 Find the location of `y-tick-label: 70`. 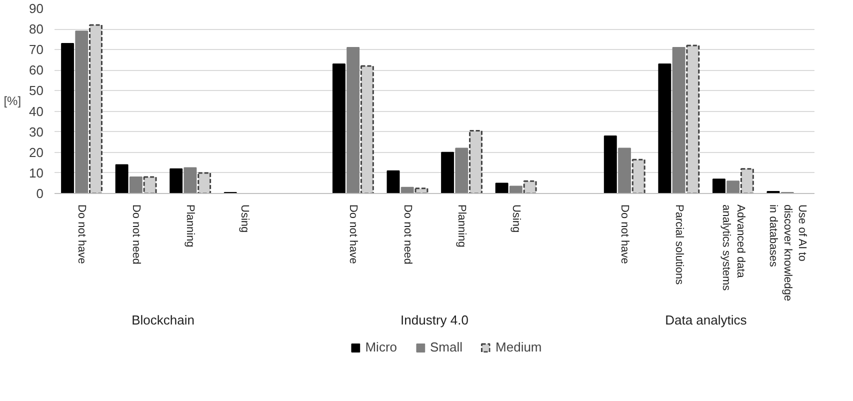

y-tick-label: 70 is located at coordinates (36, 50).